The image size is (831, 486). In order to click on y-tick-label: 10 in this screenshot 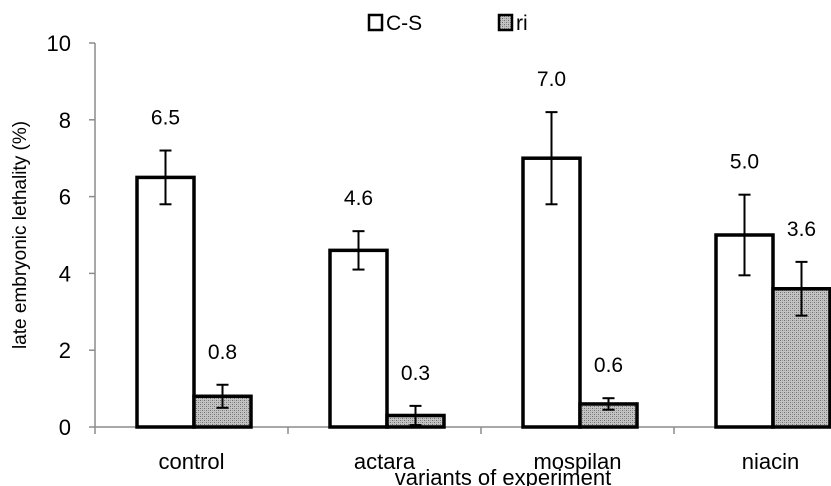, I will do `click(59, 43)`.